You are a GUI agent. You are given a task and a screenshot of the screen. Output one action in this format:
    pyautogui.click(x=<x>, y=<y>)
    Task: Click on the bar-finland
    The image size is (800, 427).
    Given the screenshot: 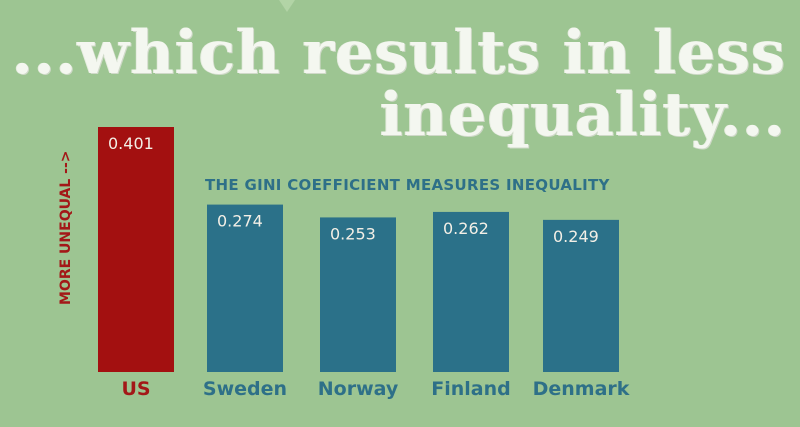 What is the action you would take?
    pyautogui.click(x=471, y=291)
    